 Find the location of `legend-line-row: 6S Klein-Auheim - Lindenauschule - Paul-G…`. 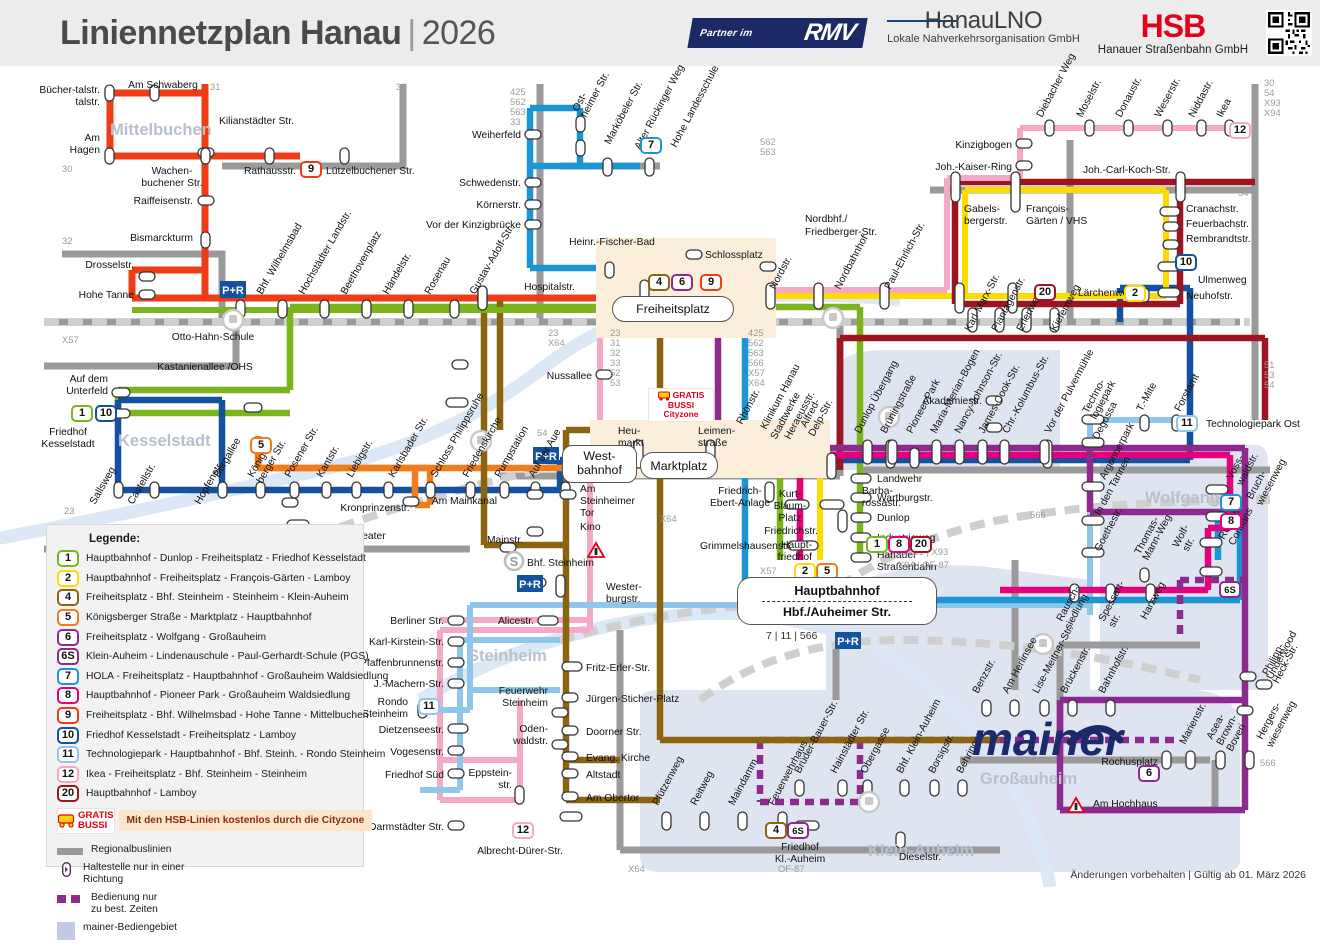

legend-line-row: 6S Klein-Auheim - Lindenauschule - Paul-G… is located at coordinates (208, 657).